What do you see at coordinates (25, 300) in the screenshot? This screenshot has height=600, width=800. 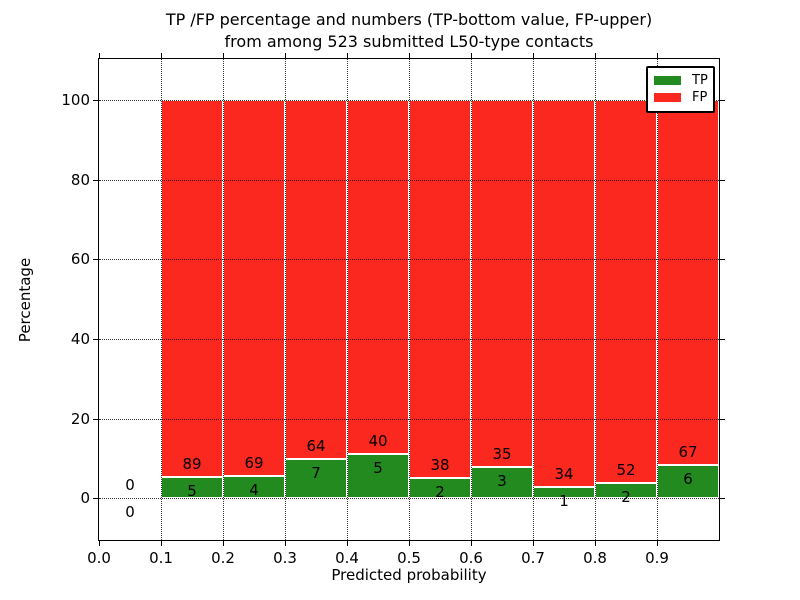 I see `y-axis-label: Percentage` at bounding box center [25, 300].